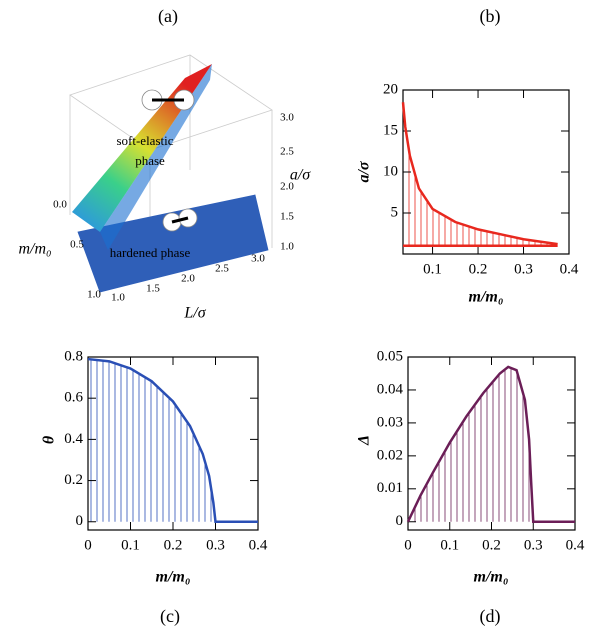 The width and height of the screenshot is (597, 633). What do you see at coordinates (390, 422) in the screenshot?
I see `y-tick-label: 0.03` at bounding box center [390, 422].